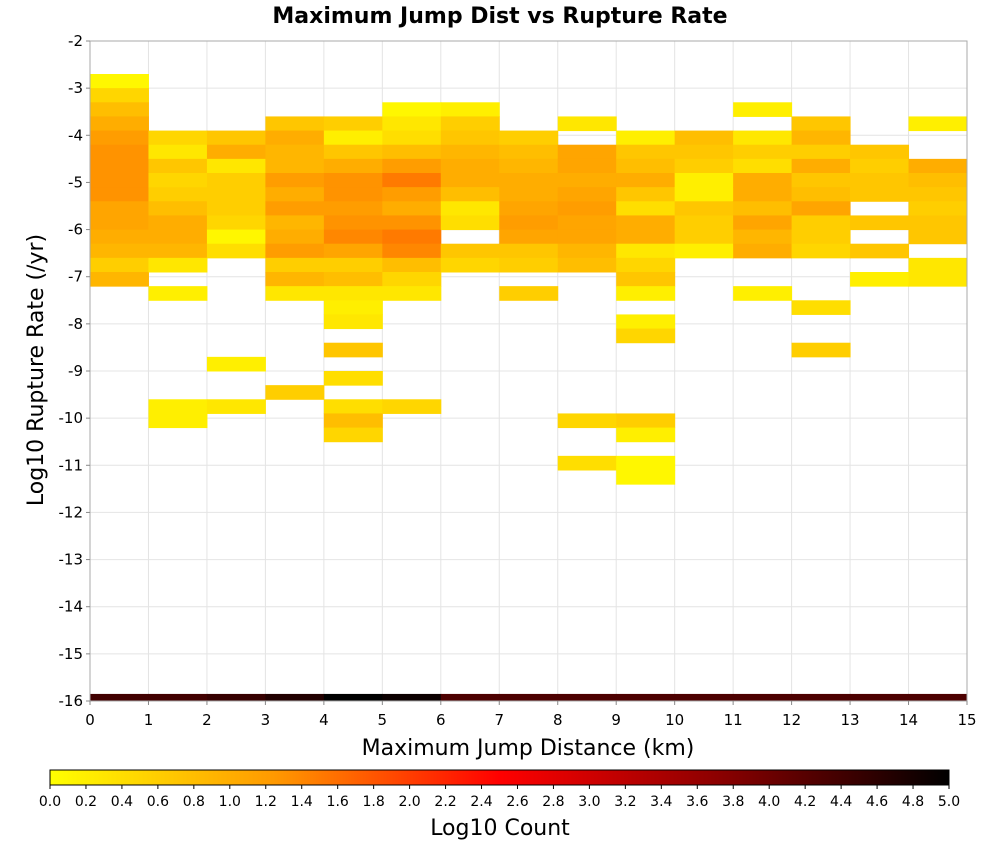 The height and width of the screenshot is (850, 1000). What do you see at coordinates (500, 828) in the screenshot?
I see `colorbar-label: Log10 Count` at bounding box center [500, 828].